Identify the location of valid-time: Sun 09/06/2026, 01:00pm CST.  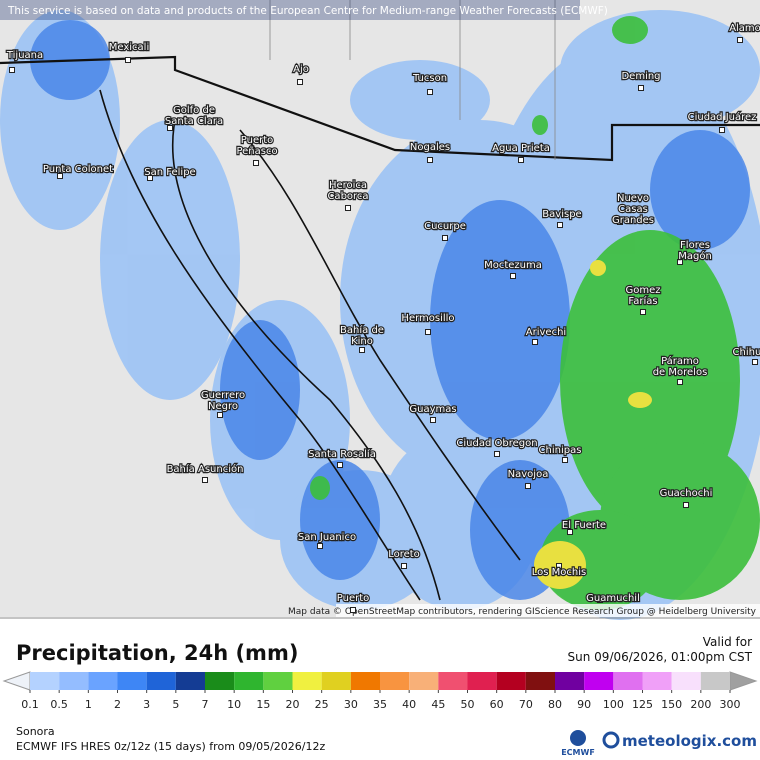
(660, 657).